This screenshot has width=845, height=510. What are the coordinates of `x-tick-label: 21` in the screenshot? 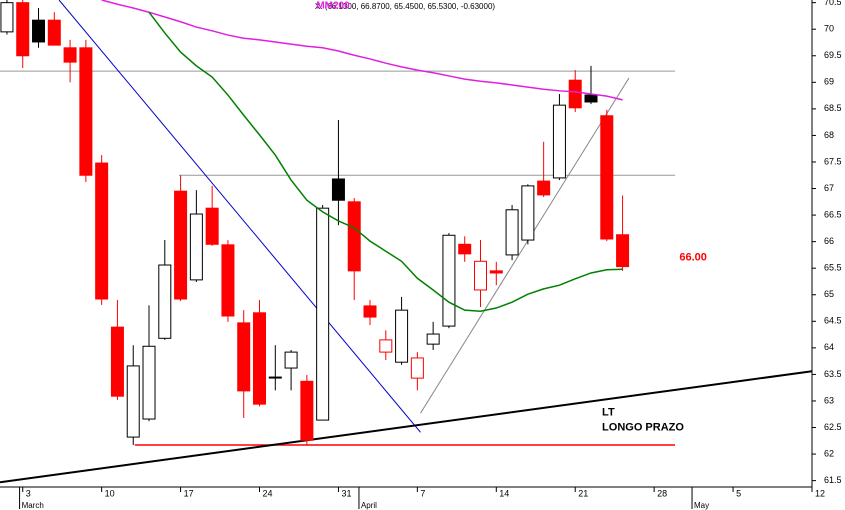 It's located at (583, 493).